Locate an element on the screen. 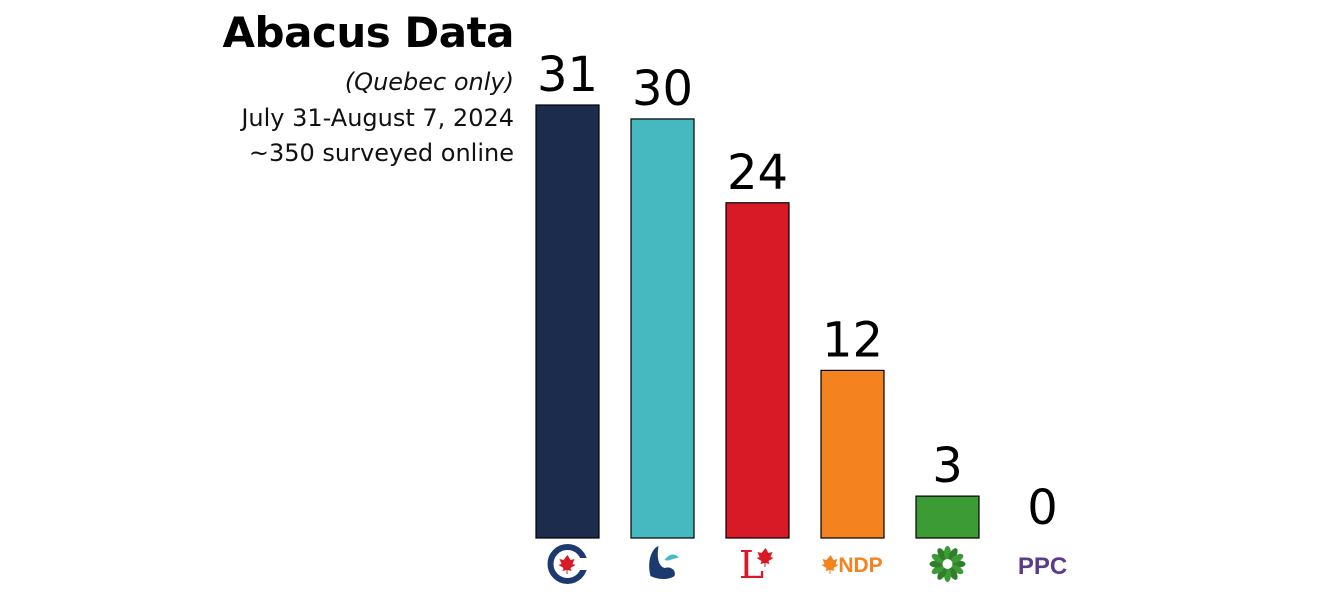 Image resolution: width=1338 pixels, height=599 pixels. region-subtitle: (Quebec only) is located at coordinates (429, 82).